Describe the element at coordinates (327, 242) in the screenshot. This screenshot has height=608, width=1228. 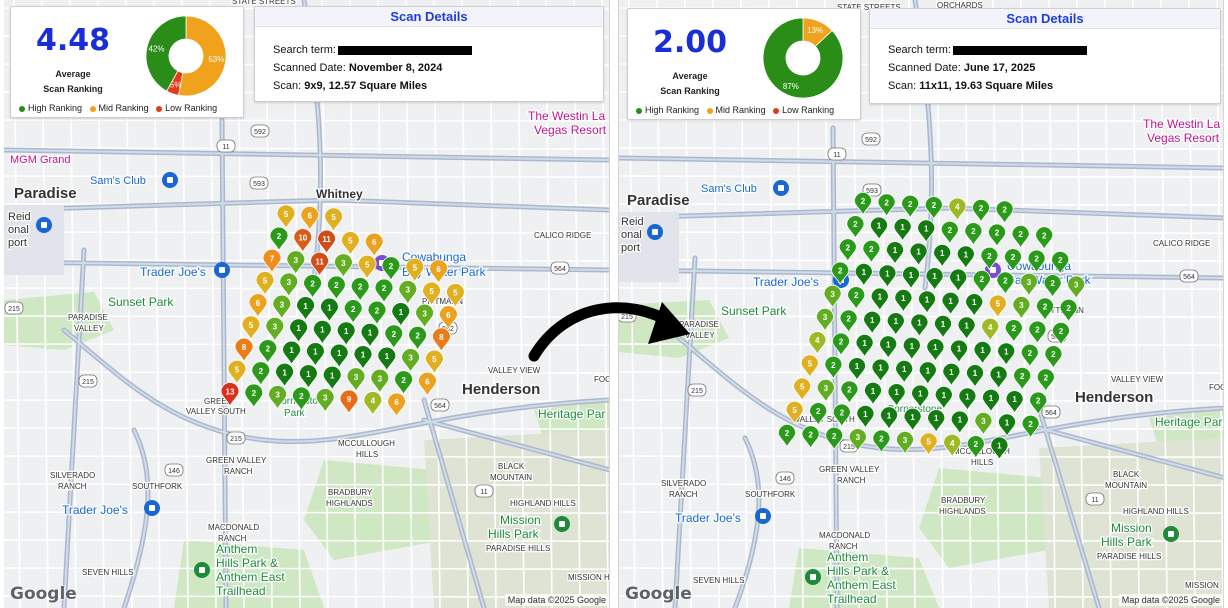
I see `ranking-pin: 11` at that location.